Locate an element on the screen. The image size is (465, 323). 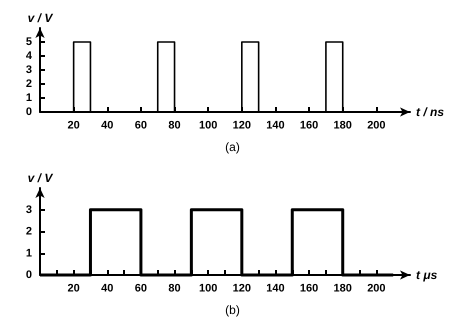
y-tick-label: 5 is located at coordinates (29, 42).